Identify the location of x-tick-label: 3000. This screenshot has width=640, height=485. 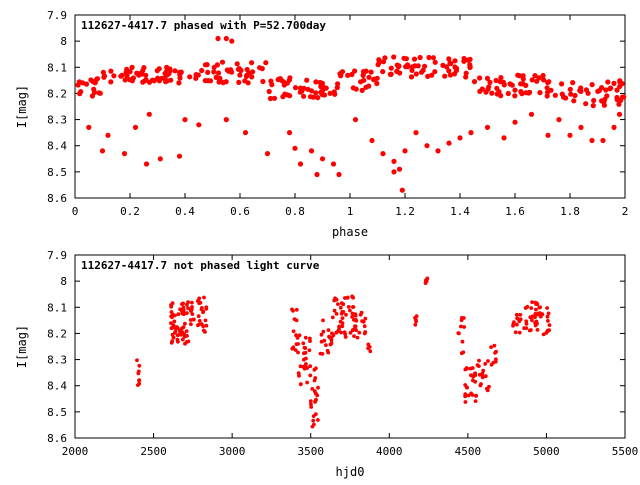
(232, 451).